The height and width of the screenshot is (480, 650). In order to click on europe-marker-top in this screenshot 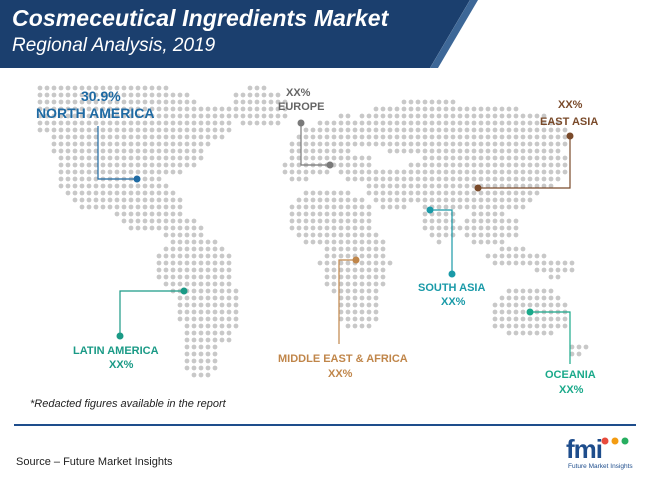, I will do `click(301, 123)`.